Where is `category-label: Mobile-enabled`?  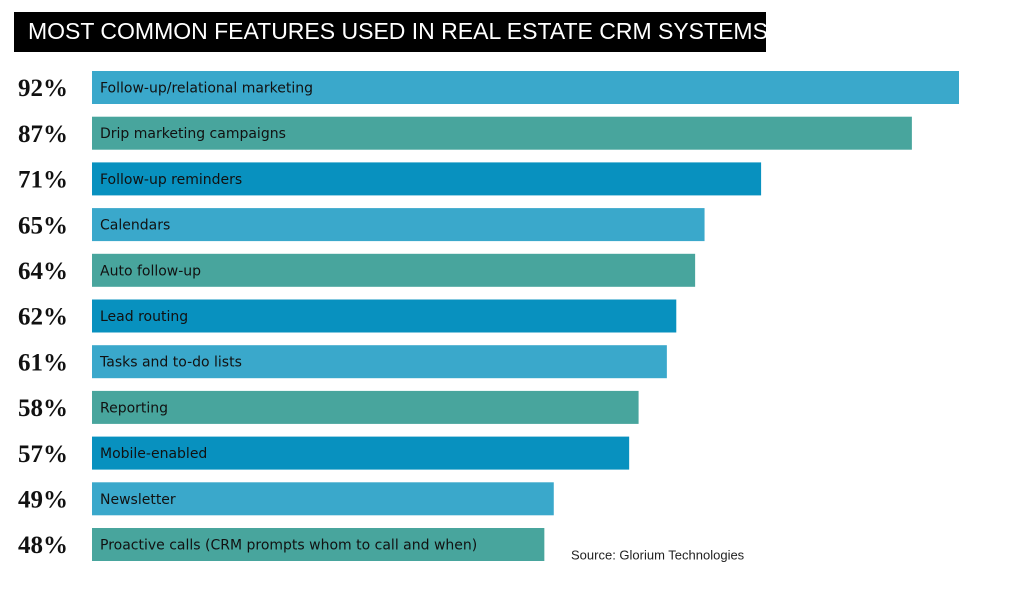 category-label: Mobile-enabled is located at coordinates (153, 454).